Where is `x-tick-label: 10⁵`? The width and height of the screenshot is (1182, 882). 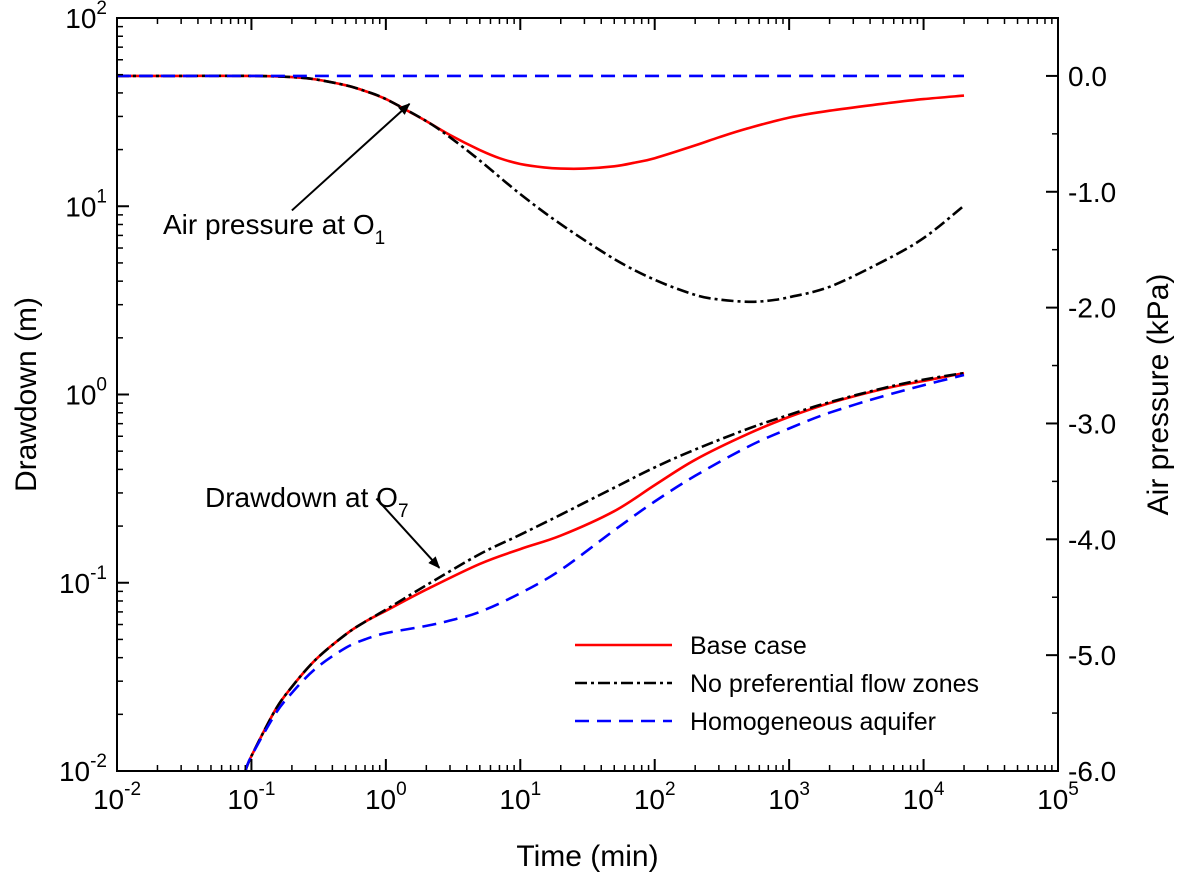 x-tick-label: 10⁵ is located at coordinates (1058, 797).